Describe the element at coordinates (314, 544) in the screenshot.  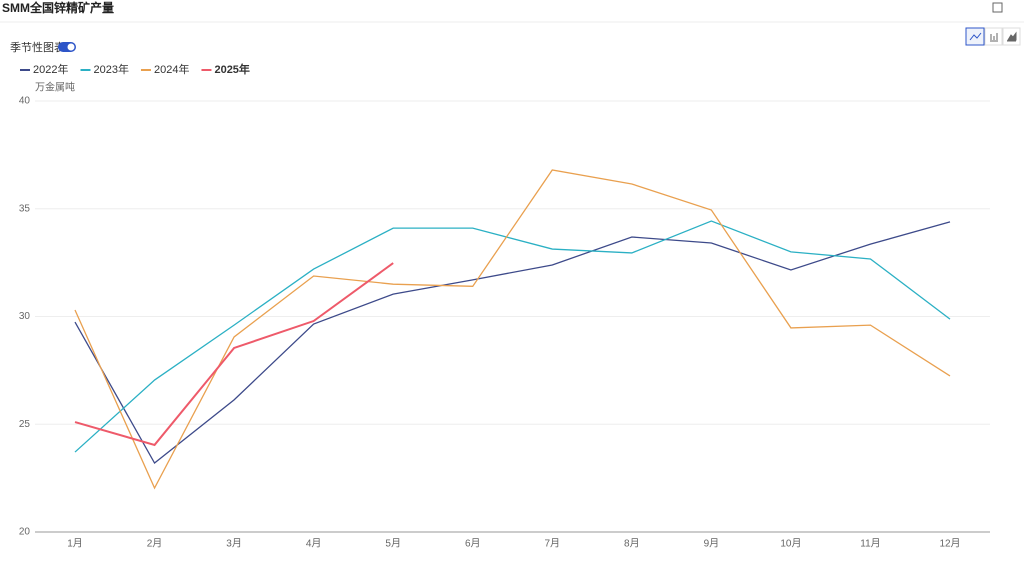
I see `x-tick-label: 4月` at that location.